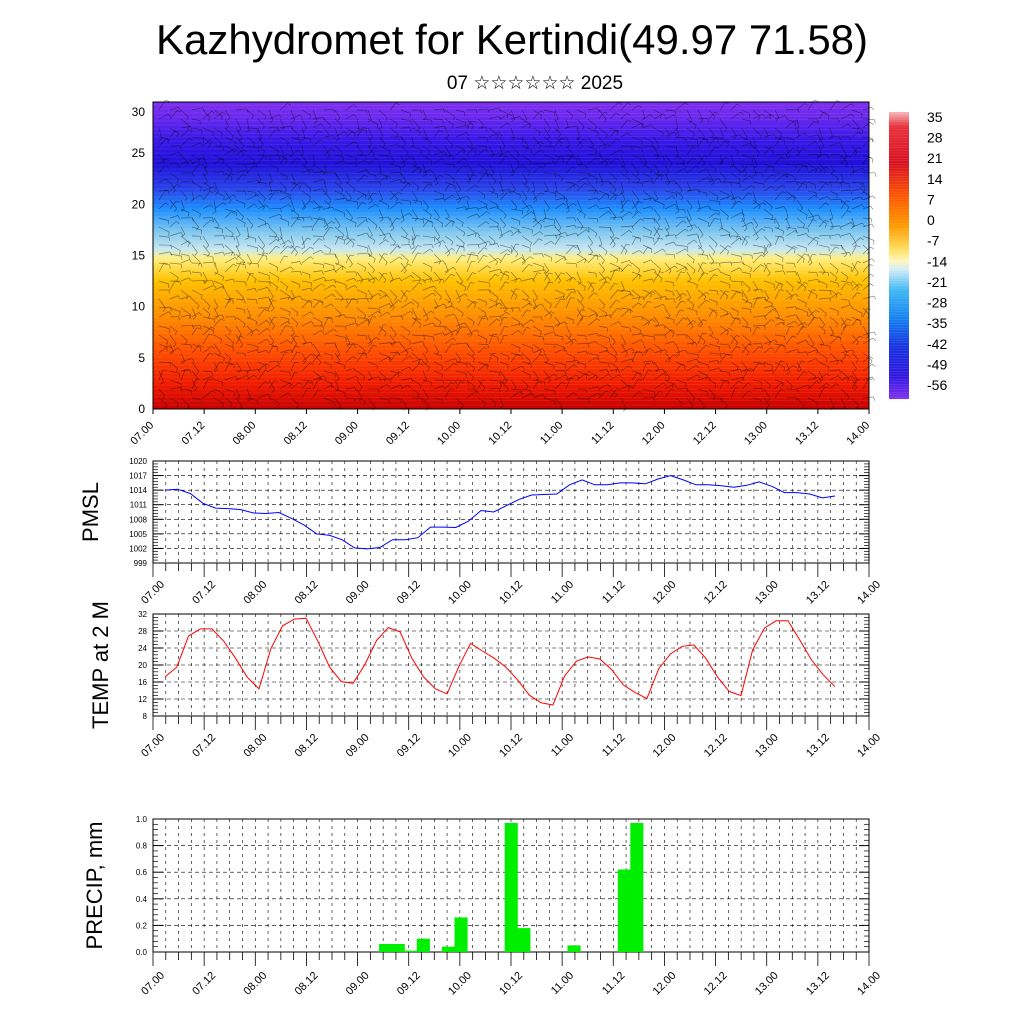 The height and width of the screenshot is (1024, 1024). Describe the element at coordinates (204, 593) in the screenshot. I see `x-tick-label: 07.12` at that location.